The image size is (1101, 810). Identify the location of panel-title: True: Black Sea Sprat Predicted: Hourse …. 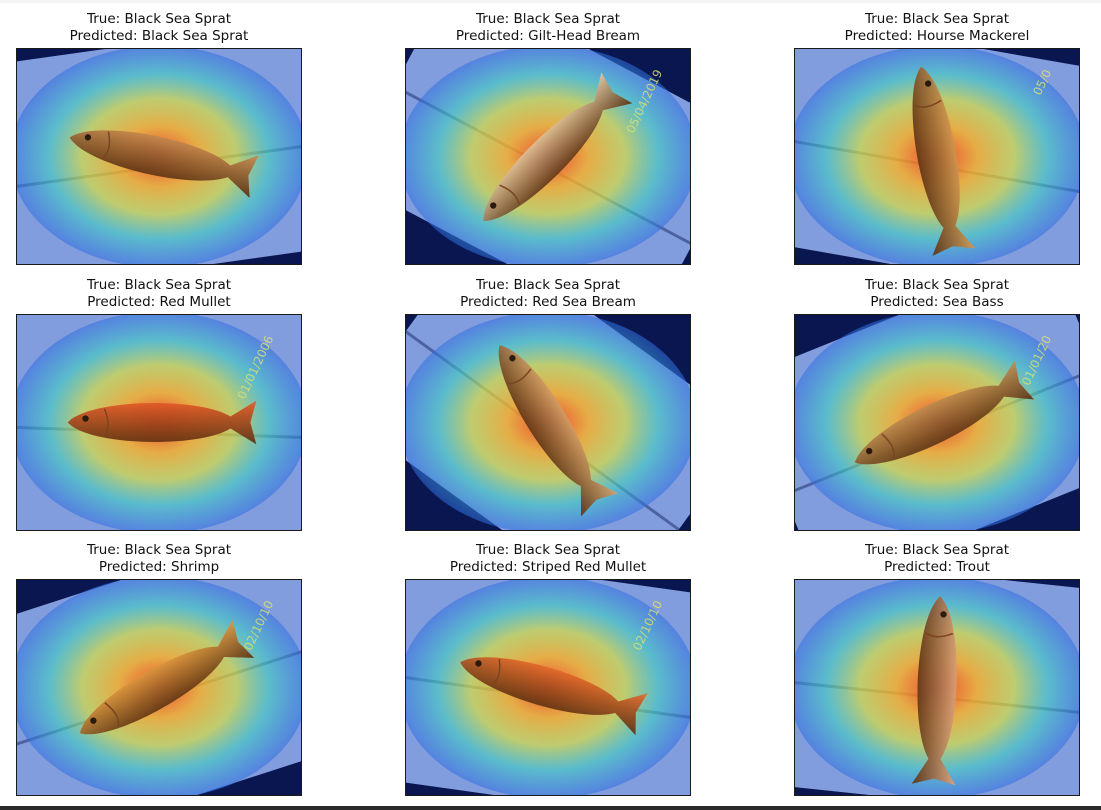
(917, 27).